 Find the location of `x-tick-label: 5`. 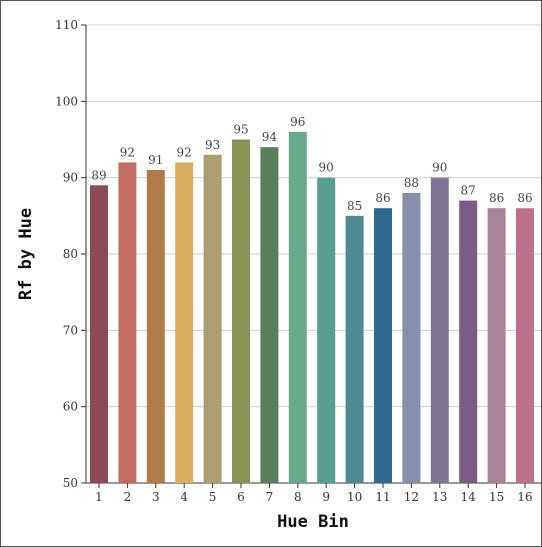

x-tick-label: 5 is located at coordinates (213, 497).